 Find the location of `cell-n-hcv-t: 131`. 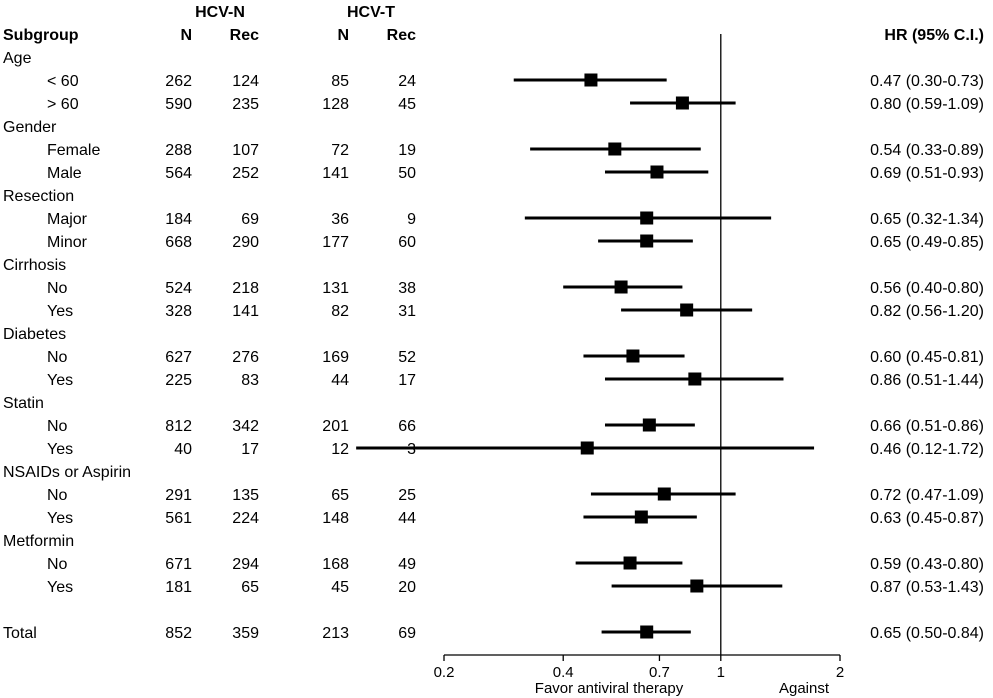

cell-n-hcv-t: 131 is located at coordinates (335, 288).